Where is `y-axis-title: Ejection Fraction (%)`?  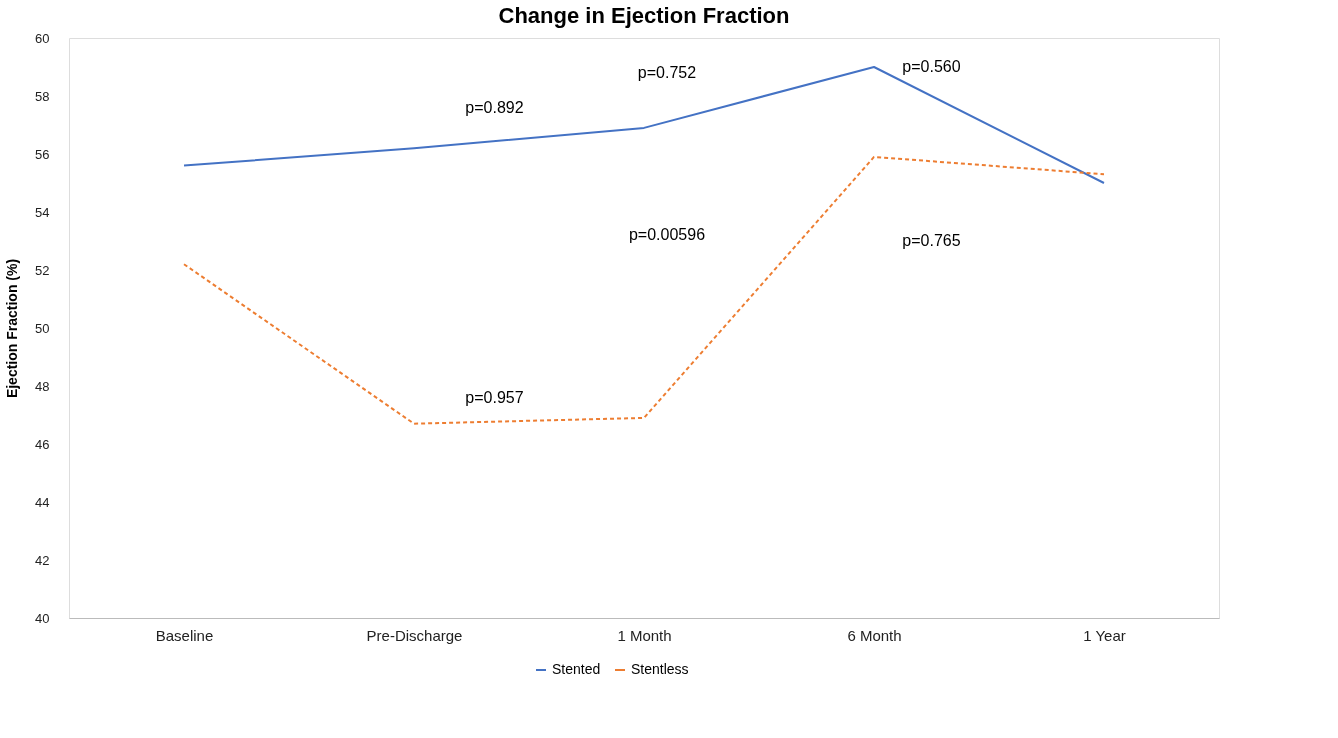
y-axis-title: Ejection Fraction (%) is located at coordinates (12, 328).